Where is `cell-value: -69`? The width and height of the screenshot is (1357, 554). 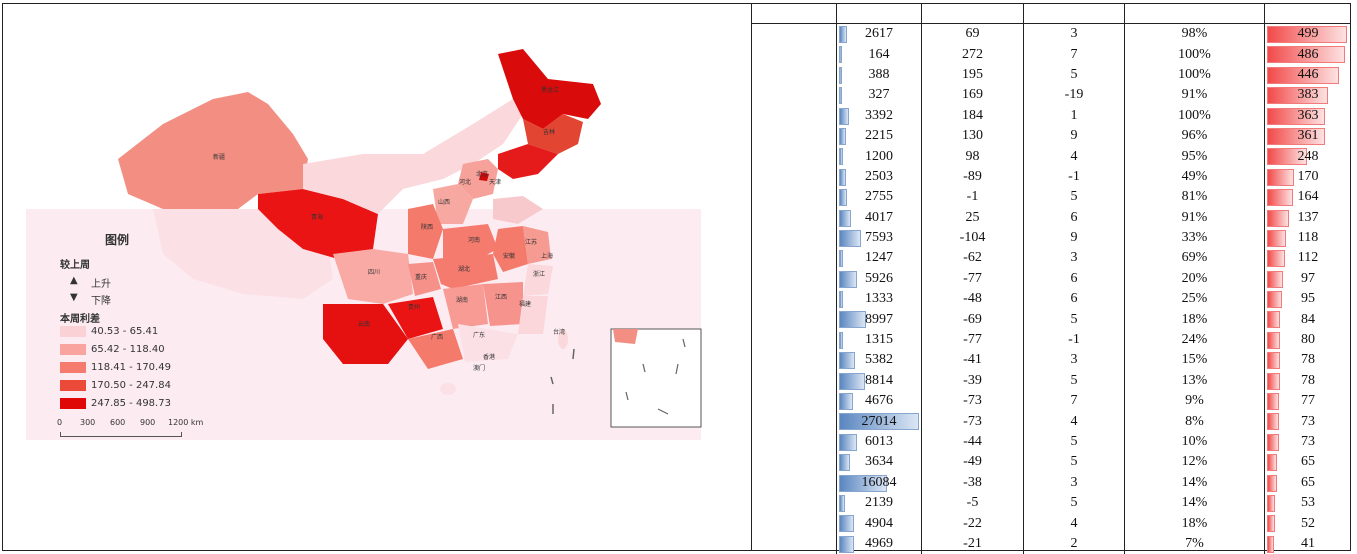 cell-value: -69 is located at coordinates (972, 319).